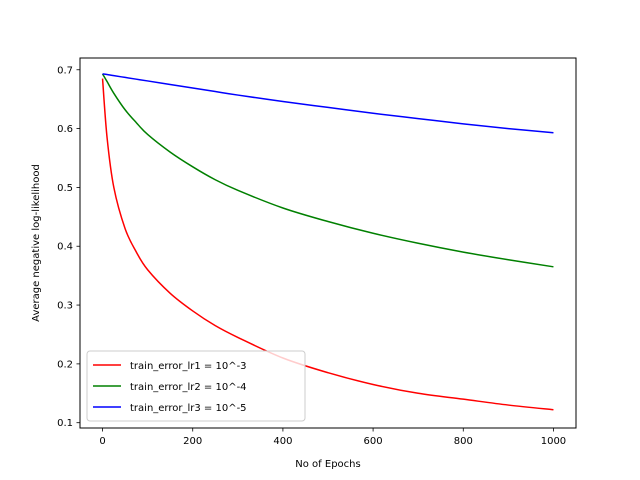 The image size is (640, 480). Describe the element at coordinates (65, 70) in the screenshot. I see `y-tick-label: 0.7` at that location.